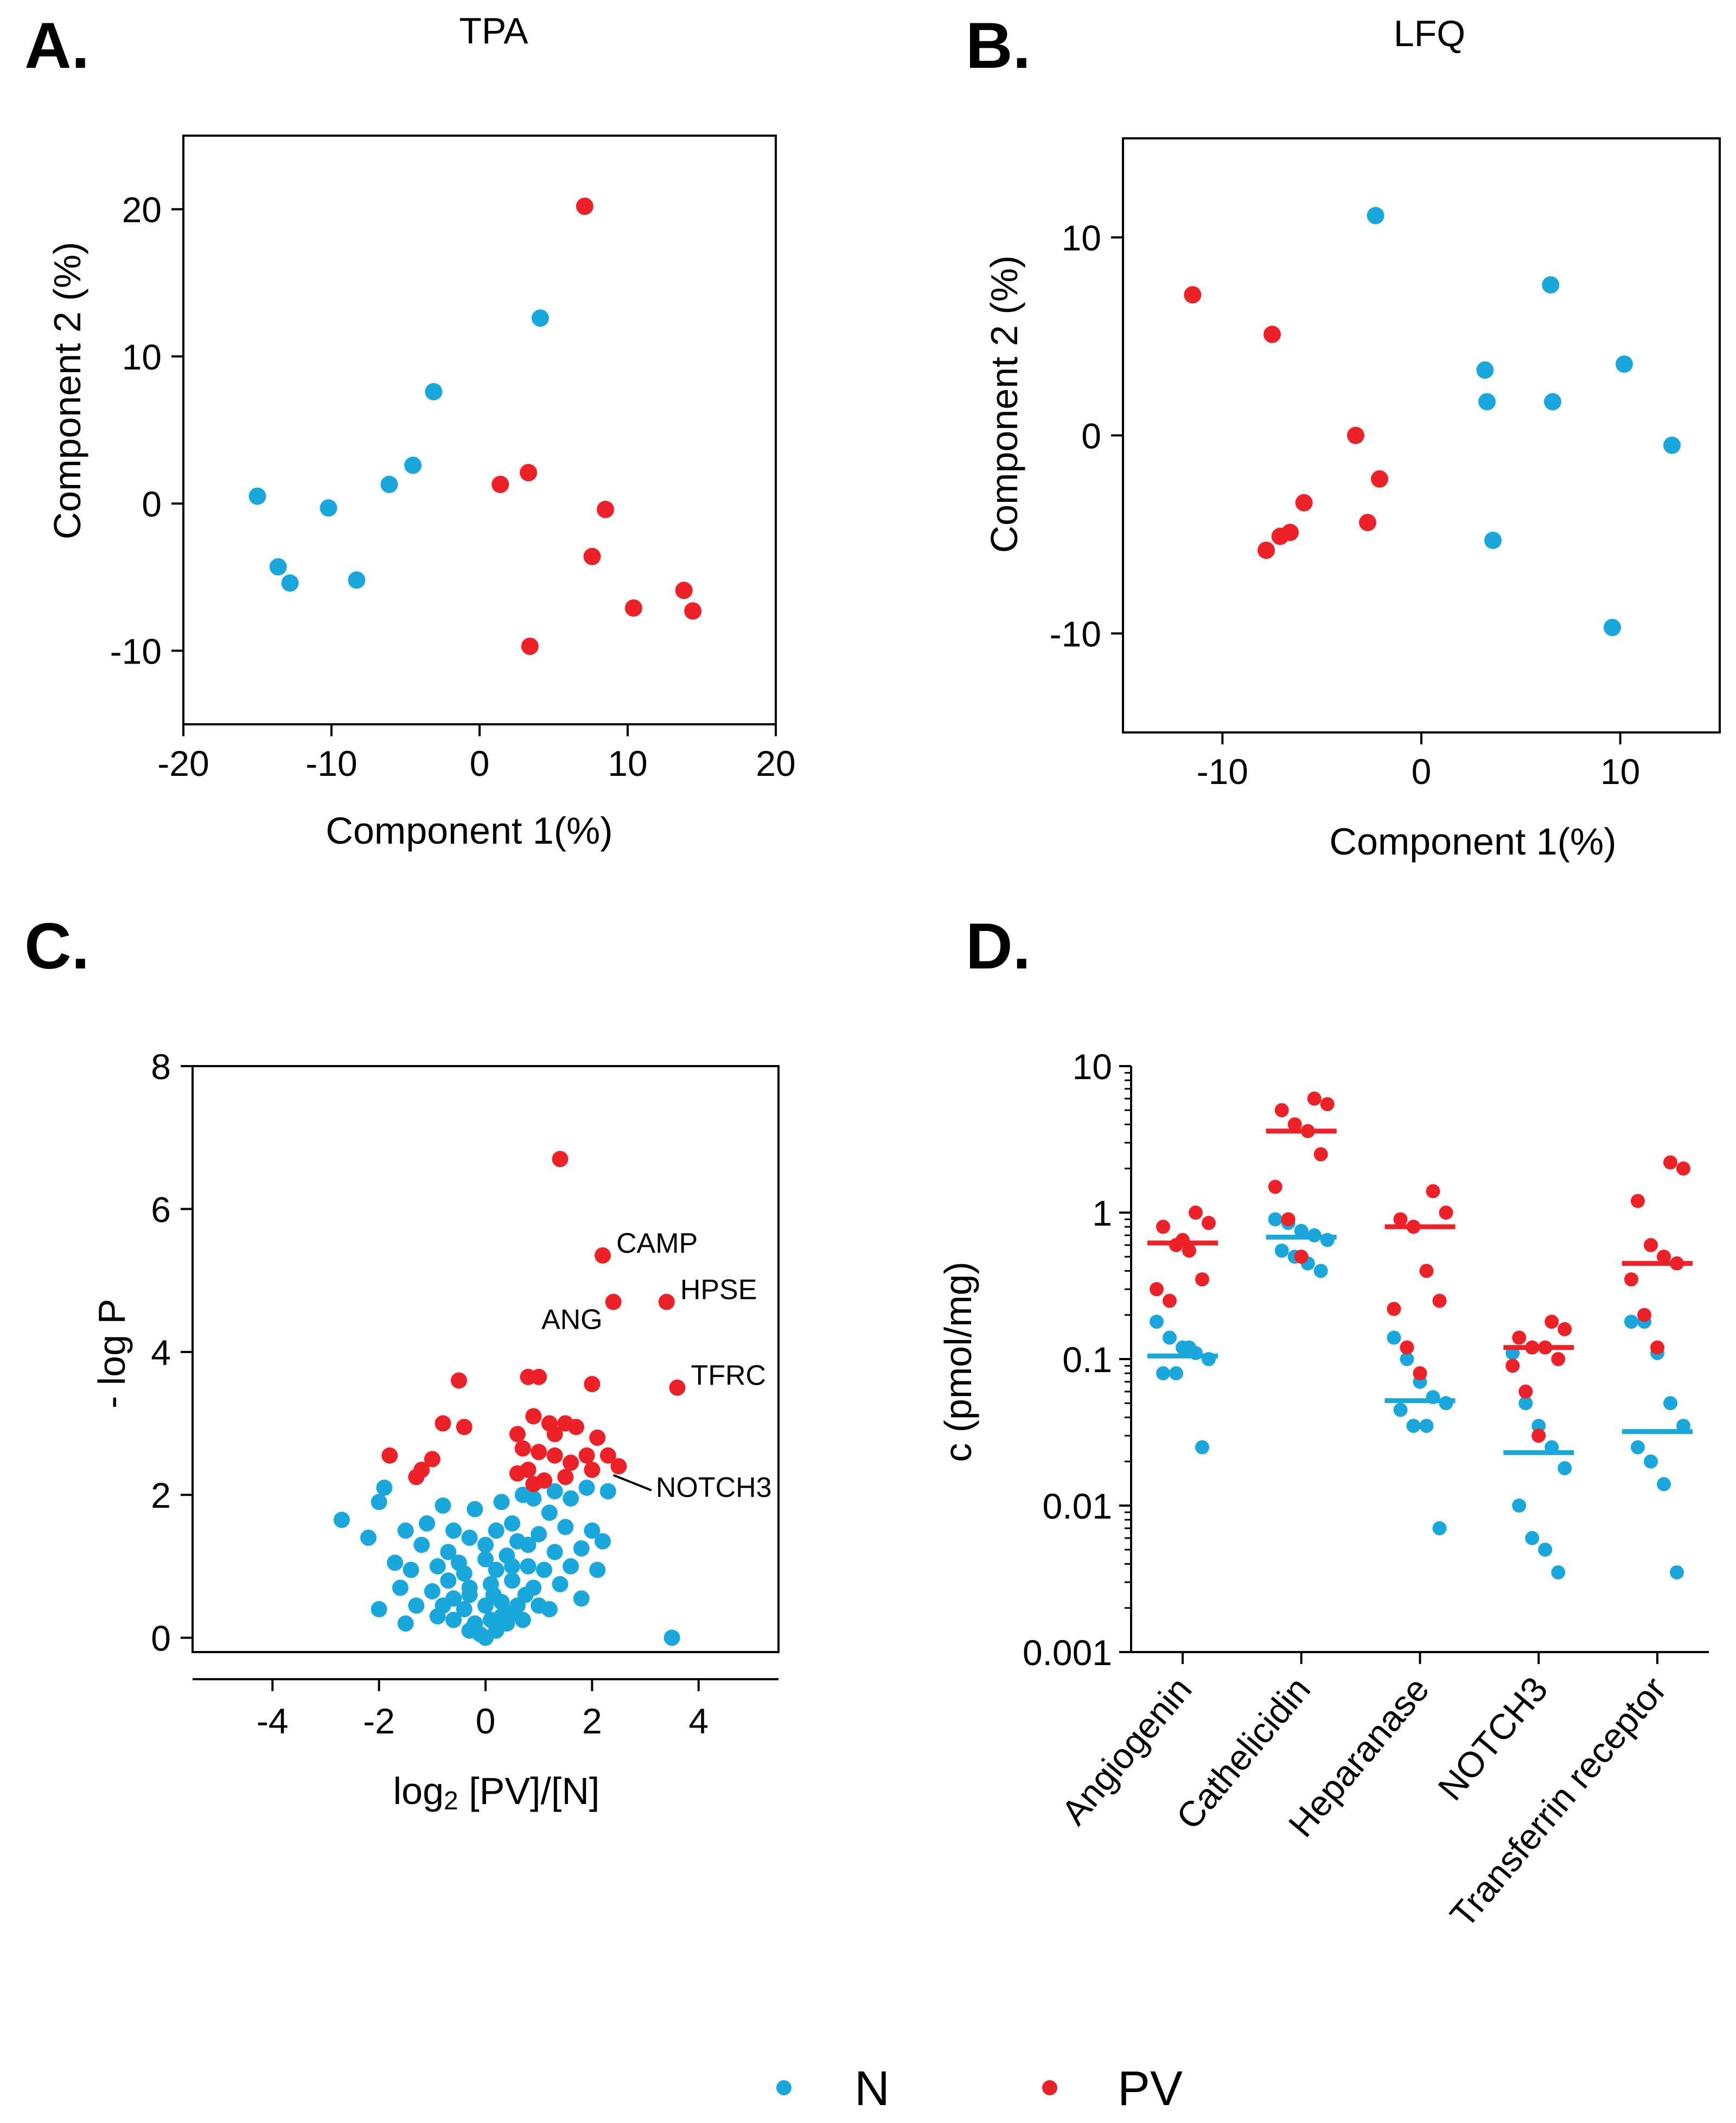 The image size is (1736, 2123). Describe the element at coordinates (161, 1353) in the screenshot. I see `panel-c-ytick-label: 4` at that location.